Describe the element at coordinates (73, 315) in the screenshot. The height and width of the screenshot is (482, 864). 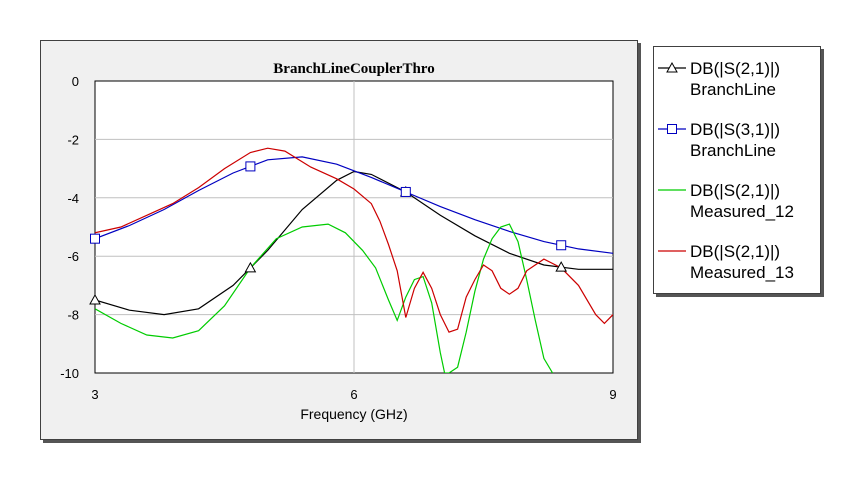
I see `y-tick-label-4: -8` at that location.